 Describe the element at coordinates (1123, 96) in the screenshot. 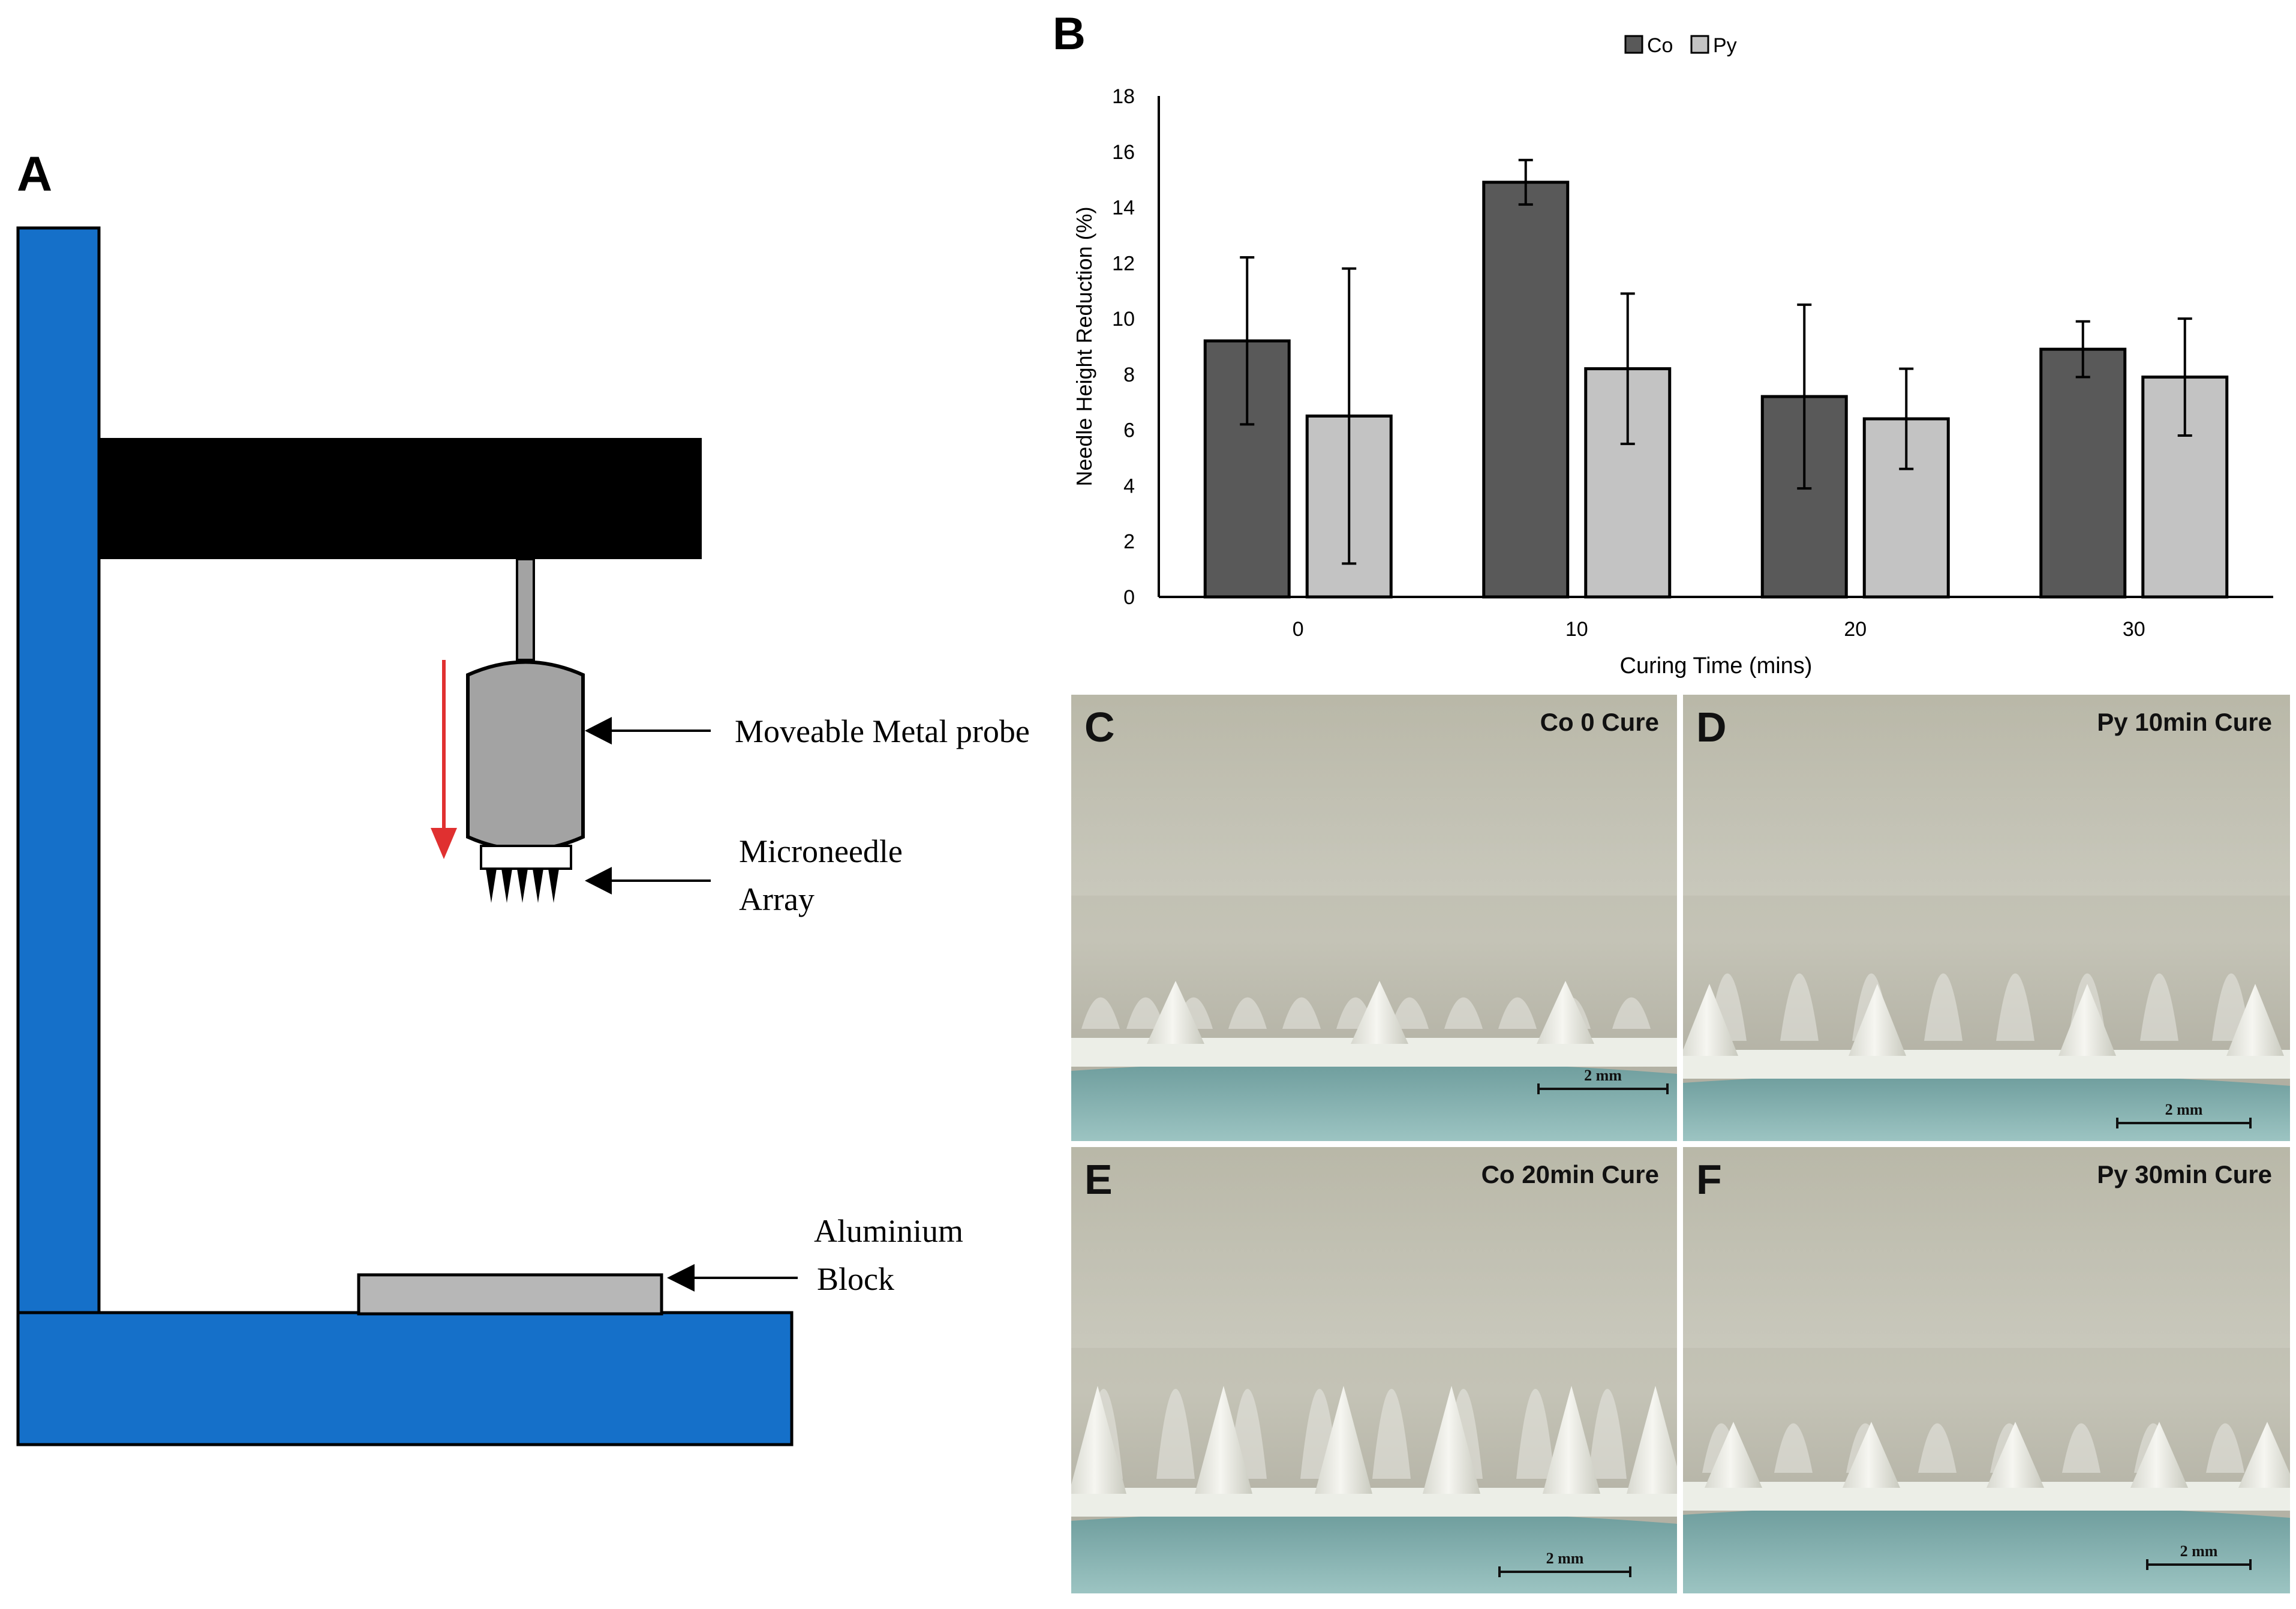

I see `y-tick-label: 18` at that location.